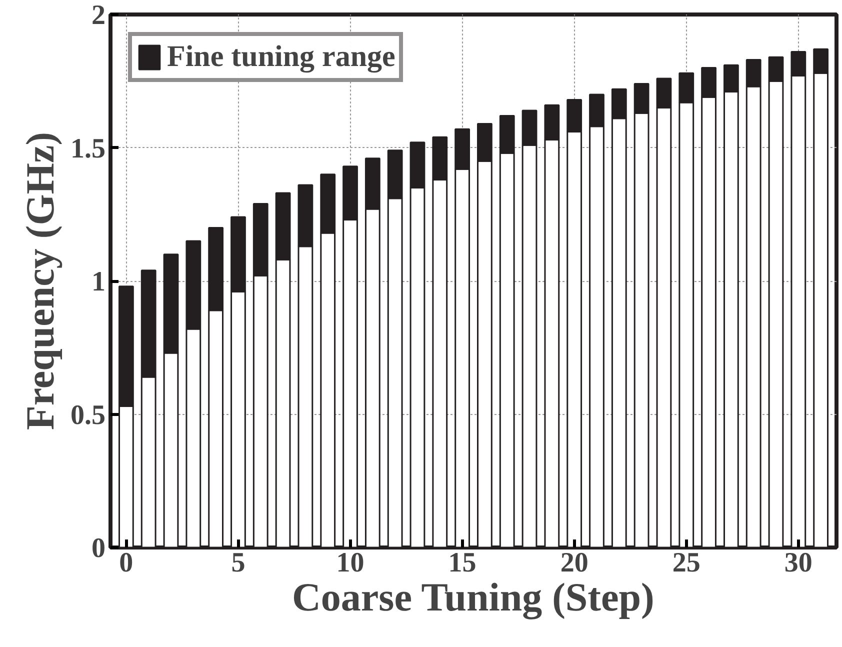 Image resolution: width=842 pixels, height=647 pixels. Describe the element at coordinates (40, 281) in the screenshot. I see `y-axis-title: Frequency (GHz)` at that location.